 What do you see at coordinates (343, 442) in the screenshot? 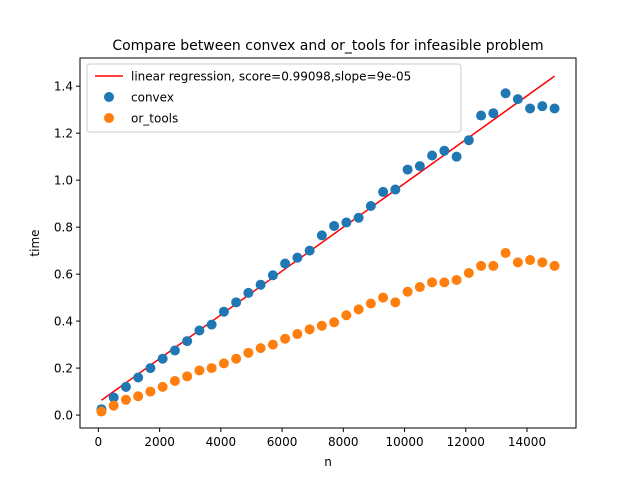
I see `x-tick-label: 8000` at bounding box center [343, 442].